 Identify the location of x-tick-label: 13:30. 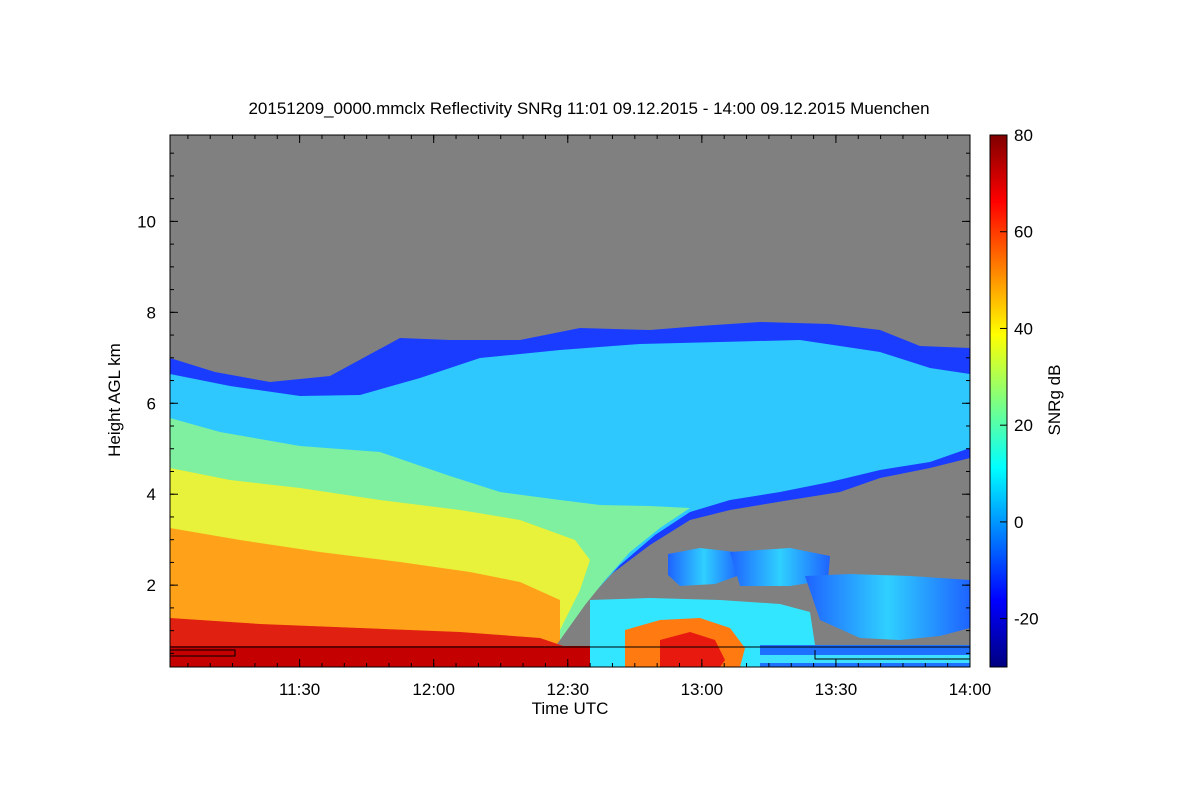
(836, 689).